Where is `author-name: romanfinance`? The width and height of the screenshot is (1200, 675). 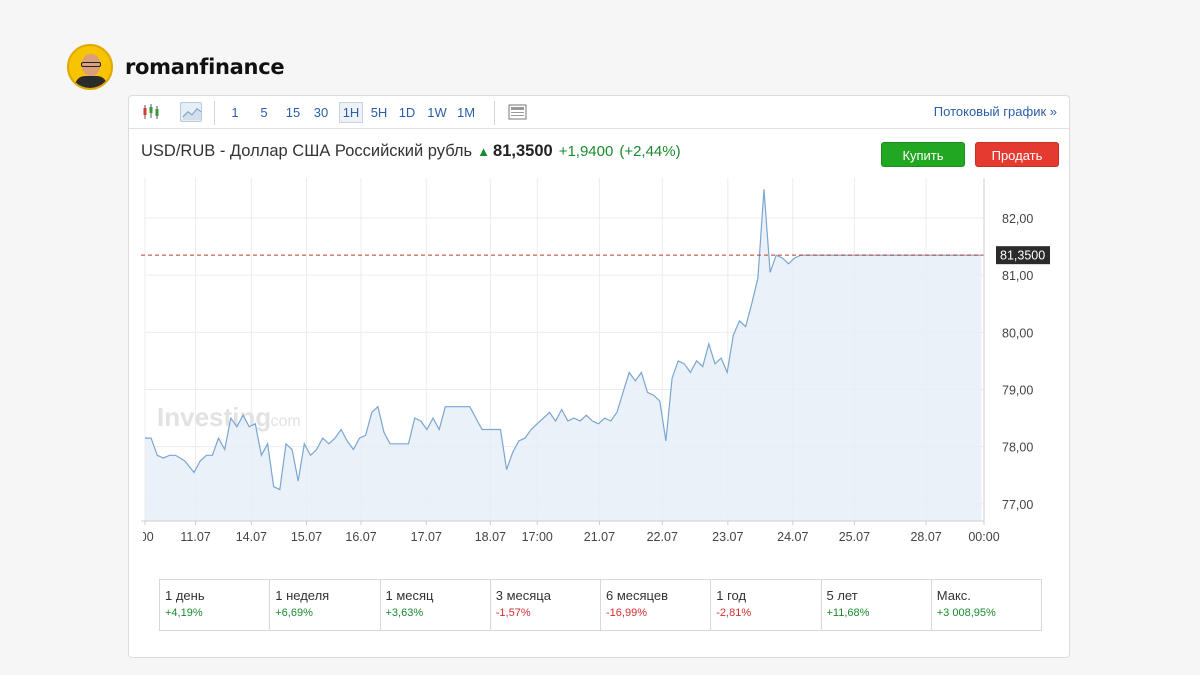
author-name: romanfinance is located at coordinates (205, 67).